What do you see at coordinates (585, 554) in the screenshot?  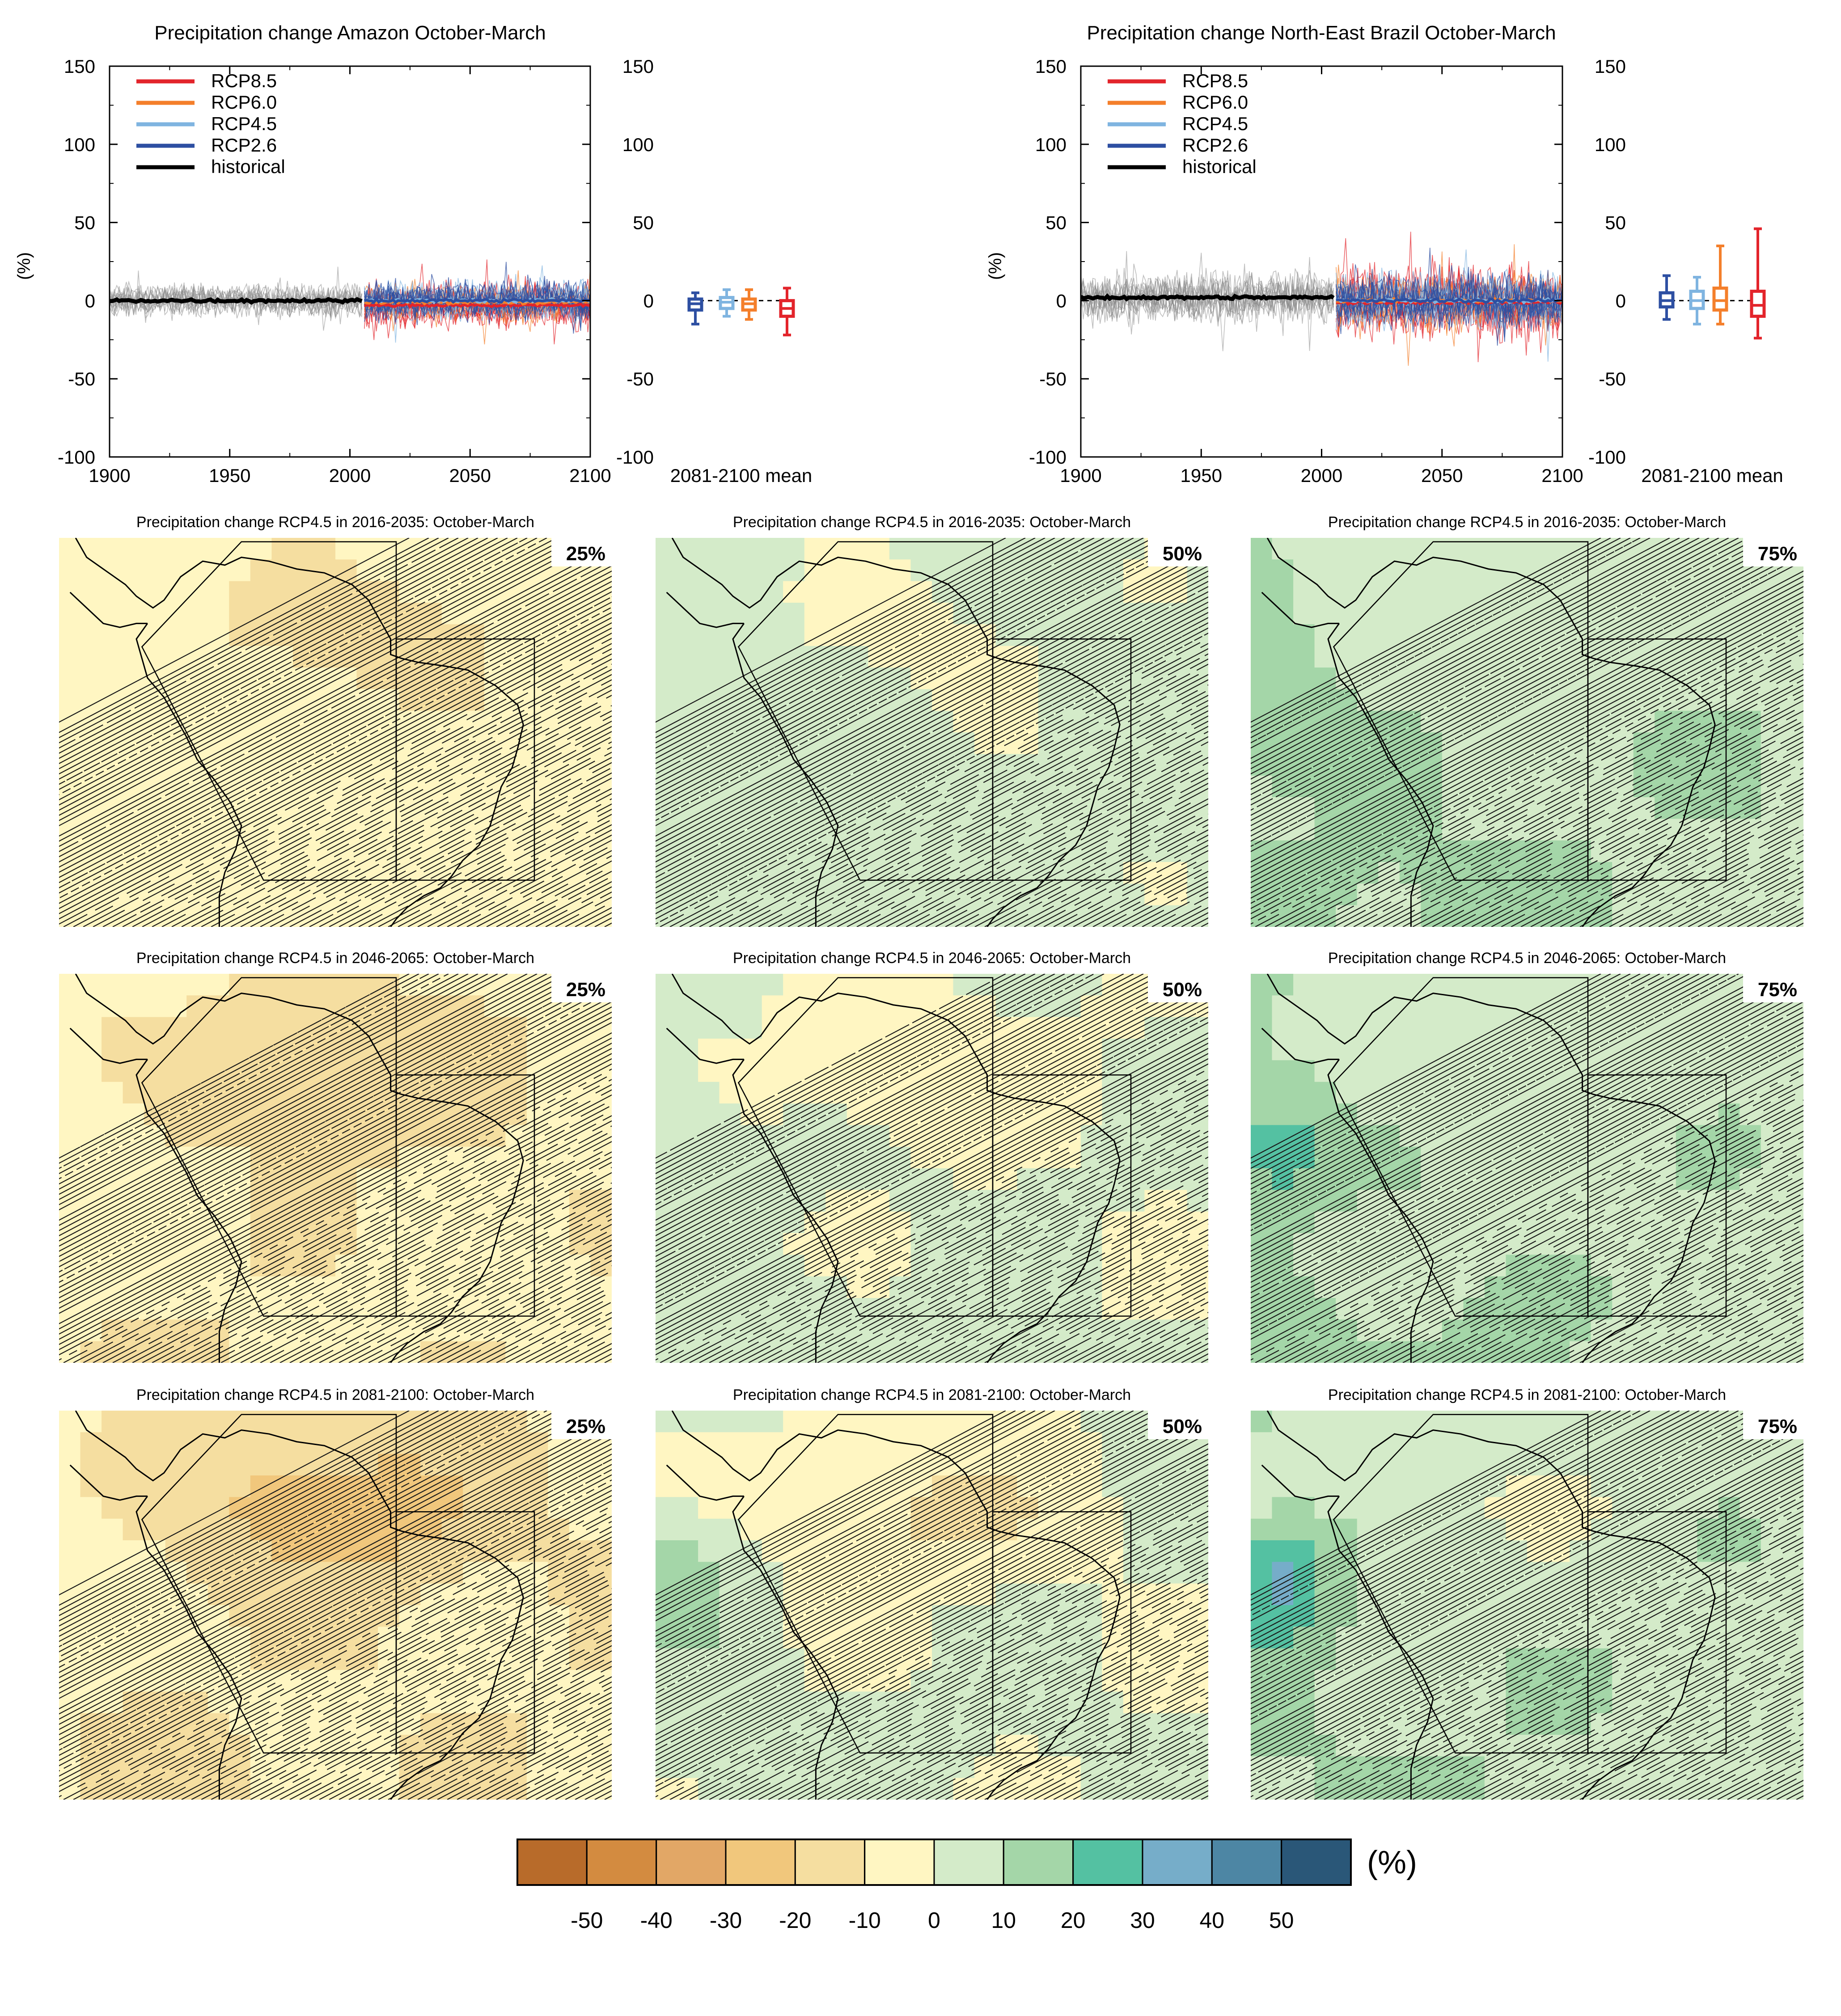 I see `percentile-label: 25%` at bounding box center [585, 554].